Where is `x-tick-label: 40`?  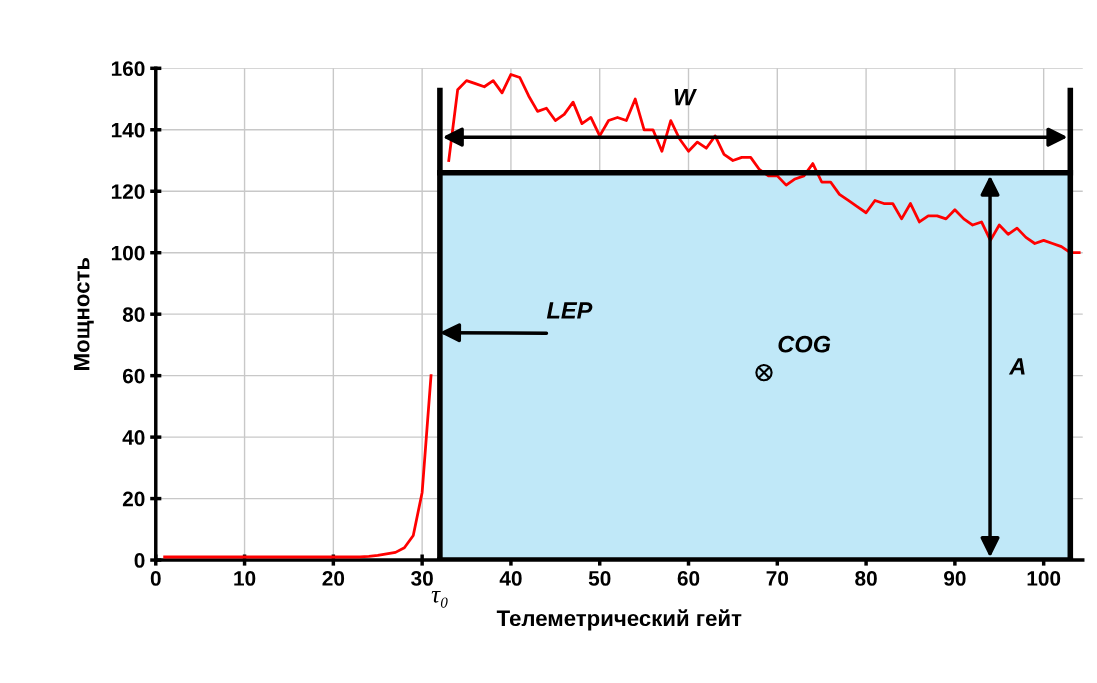 x-tick-label: 40 is located at coordinates (510, 578).